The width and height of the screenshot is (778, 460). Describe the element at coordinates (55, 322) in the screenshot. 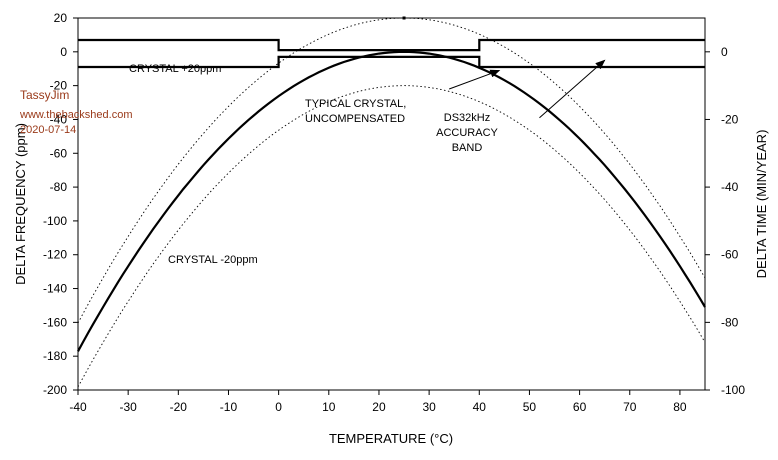

I see `y-tick-label: -160` at that location.